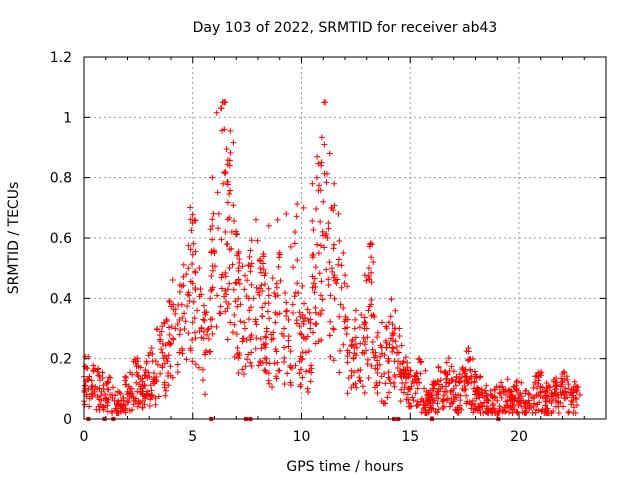  I want to click on y-tick-label: 0.8, so click(61, 179).